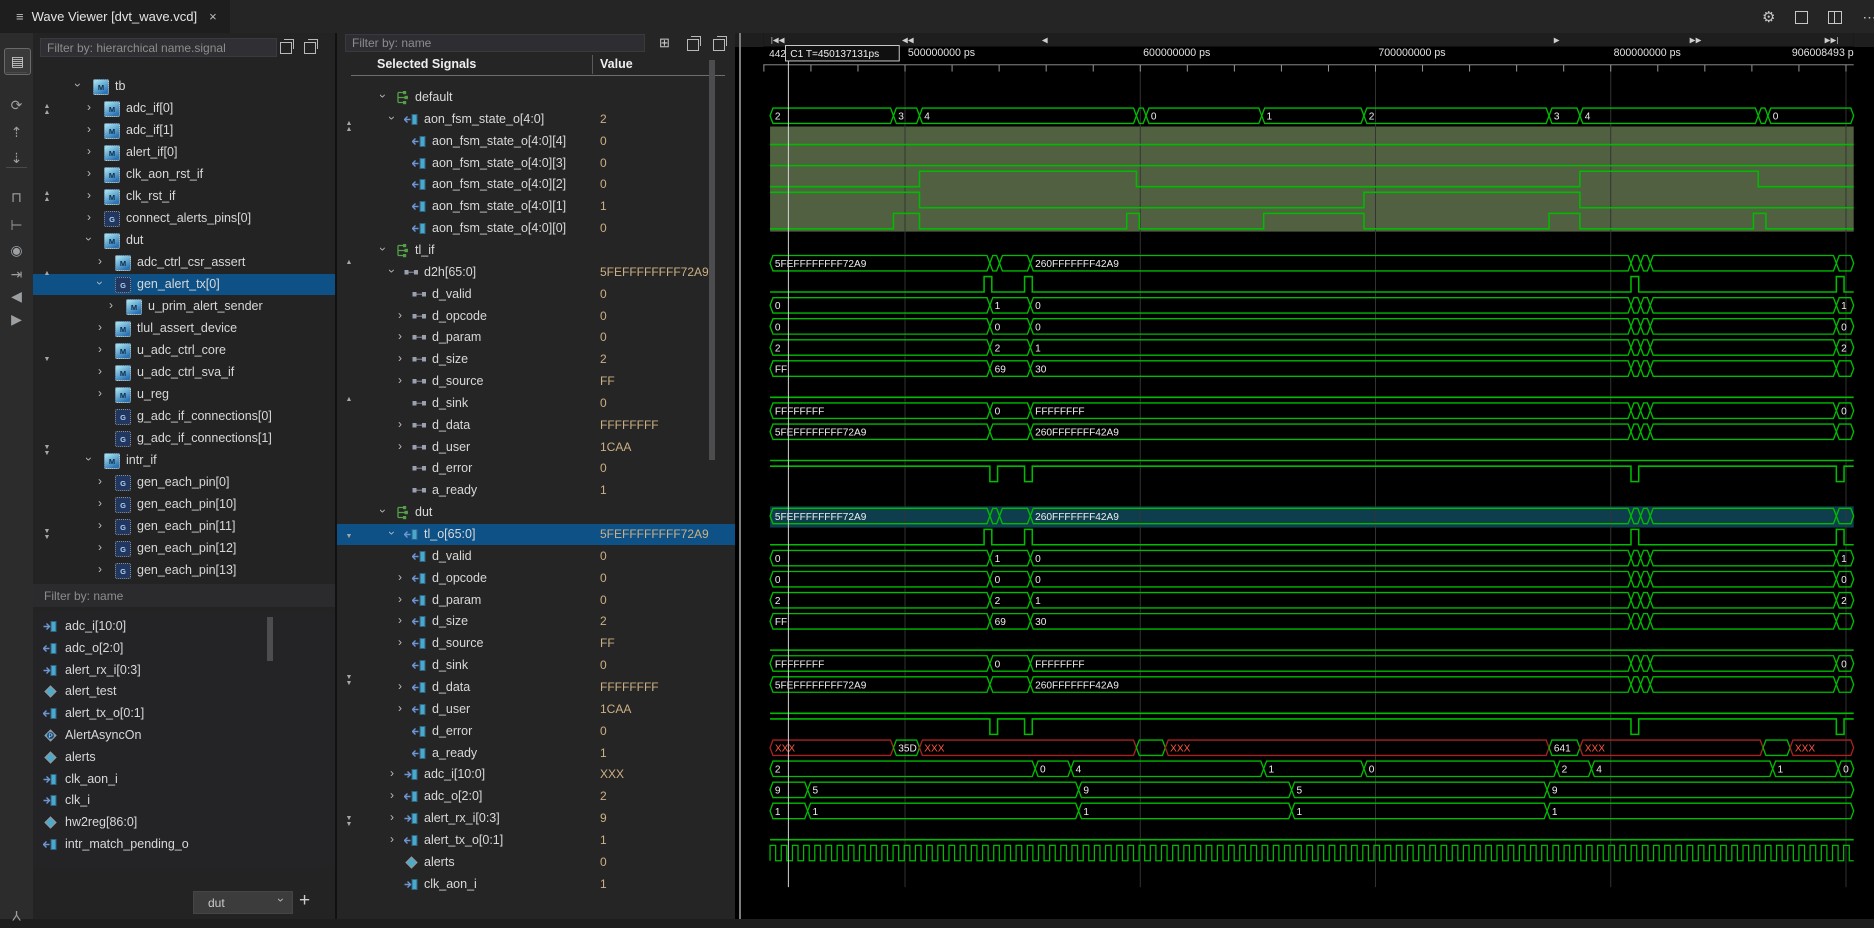 The width and height of the screenshot is (1874, 928). Describe the element at coordinates (536, 687) in the screenshot. I see `signal-row-d_data: › d_data FFFFFFFF` at that location.